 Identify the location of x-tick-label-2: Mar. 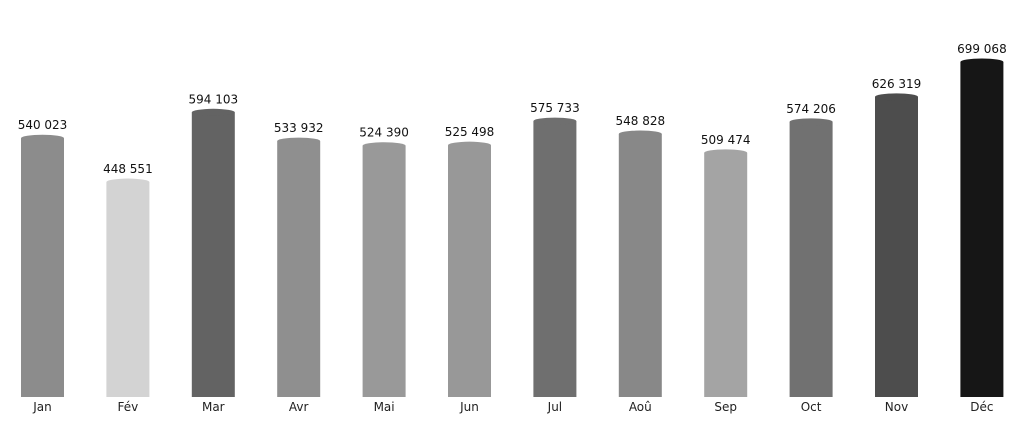
(213, 407).